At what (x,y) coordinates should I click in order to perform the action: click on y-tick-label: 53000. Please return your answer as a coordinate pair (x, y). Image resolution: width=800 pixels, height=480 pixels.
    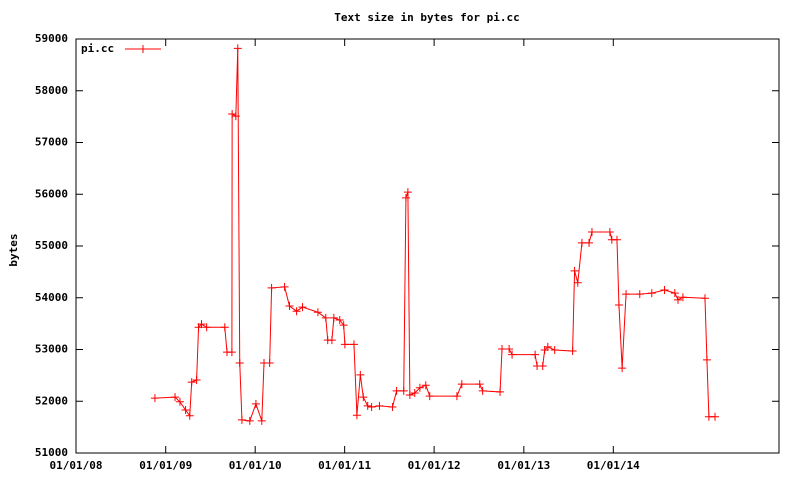
    Looking at the image, I should click on (51, 349).